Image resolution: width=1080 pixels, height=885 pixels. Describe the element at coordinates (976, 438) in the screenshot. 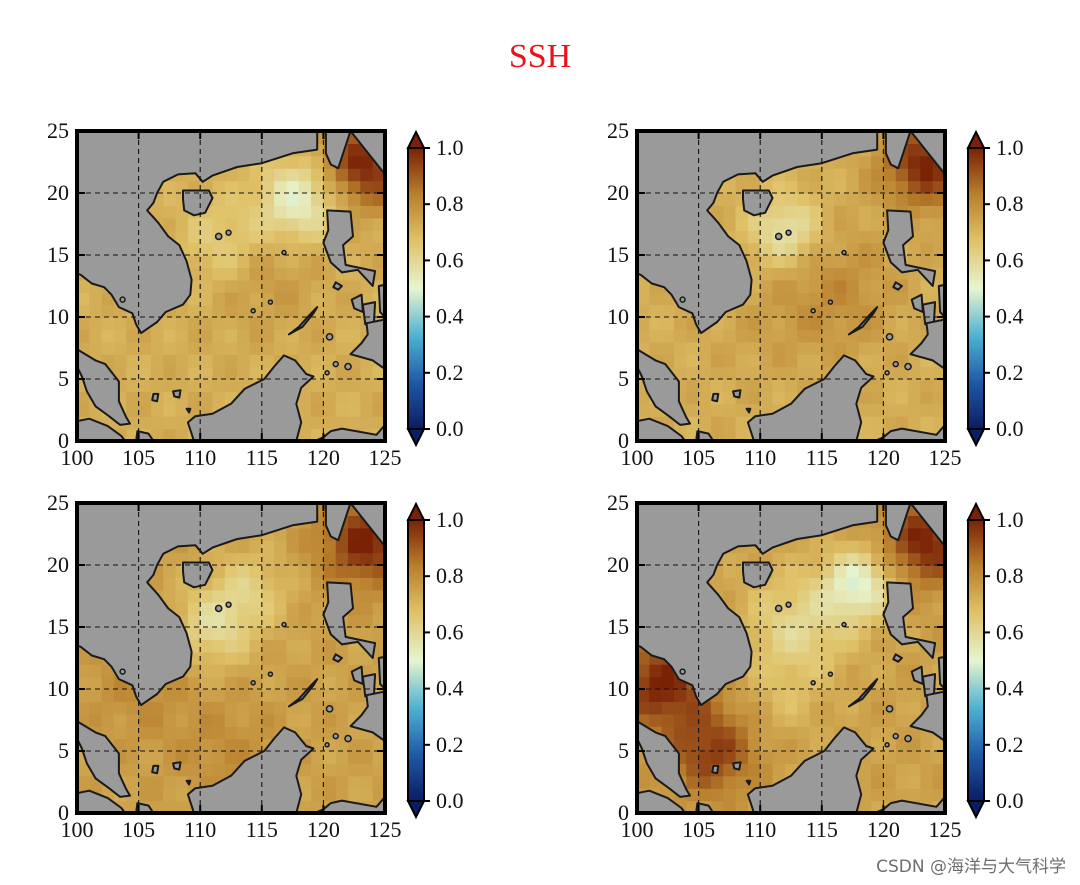

I see `colorbar-extend-min` at that location.